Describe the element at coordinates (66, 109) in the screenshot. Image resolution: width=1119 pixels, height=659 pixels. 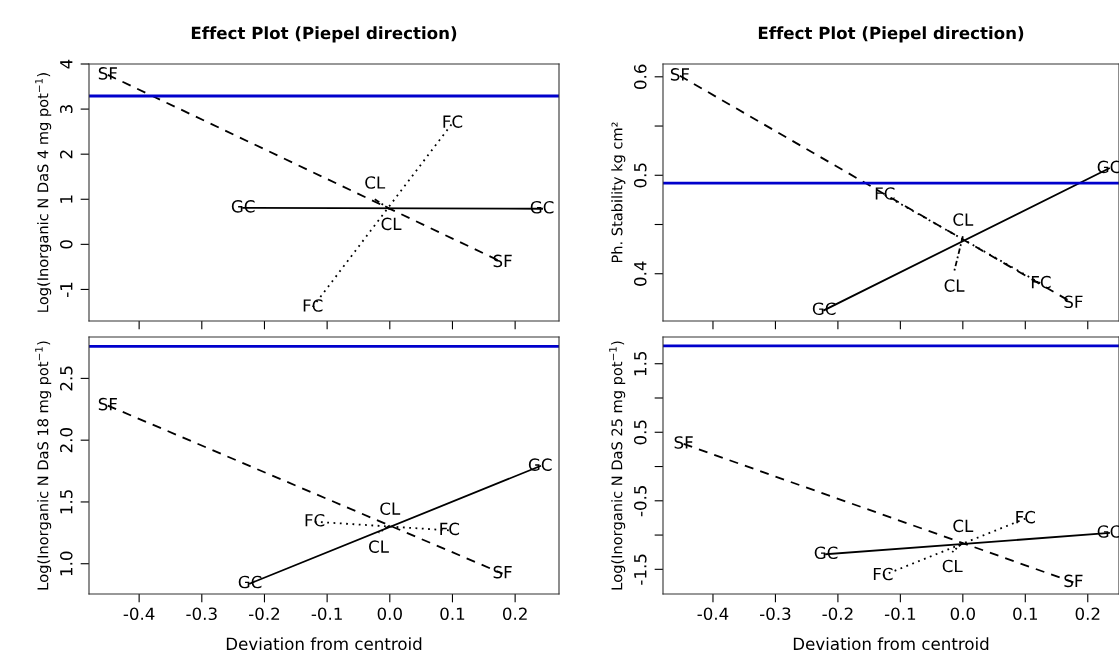
I see `y-tick-label: 3` at that location.